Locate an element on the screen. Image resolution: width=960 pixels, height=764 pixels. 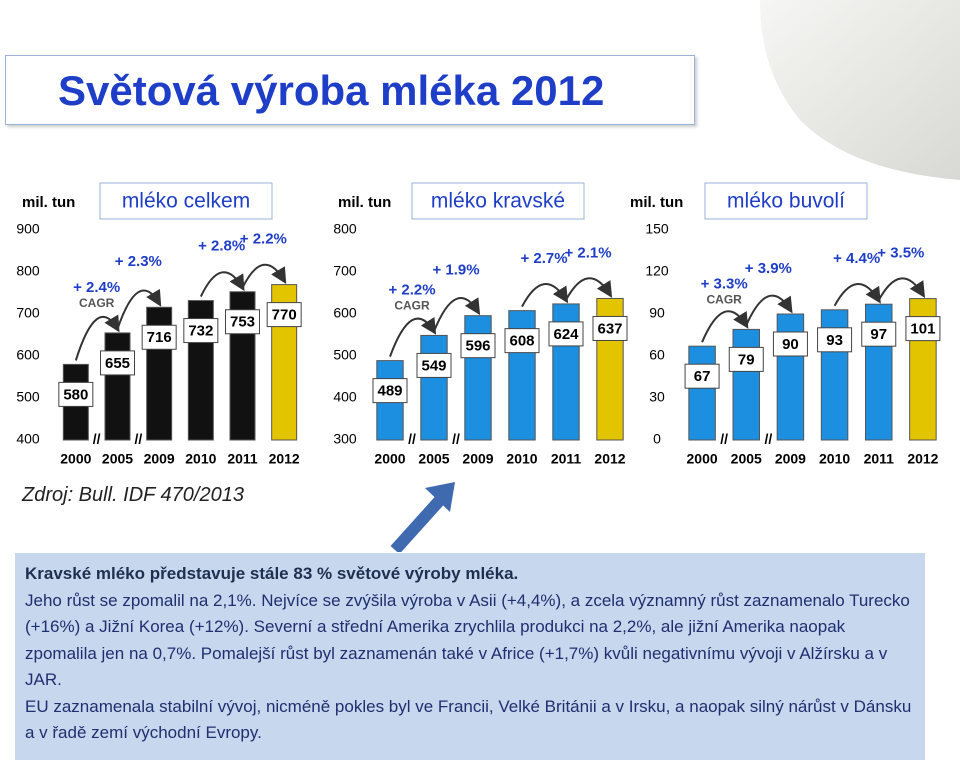
value-label: 93 is located at coordinates (834, 340).